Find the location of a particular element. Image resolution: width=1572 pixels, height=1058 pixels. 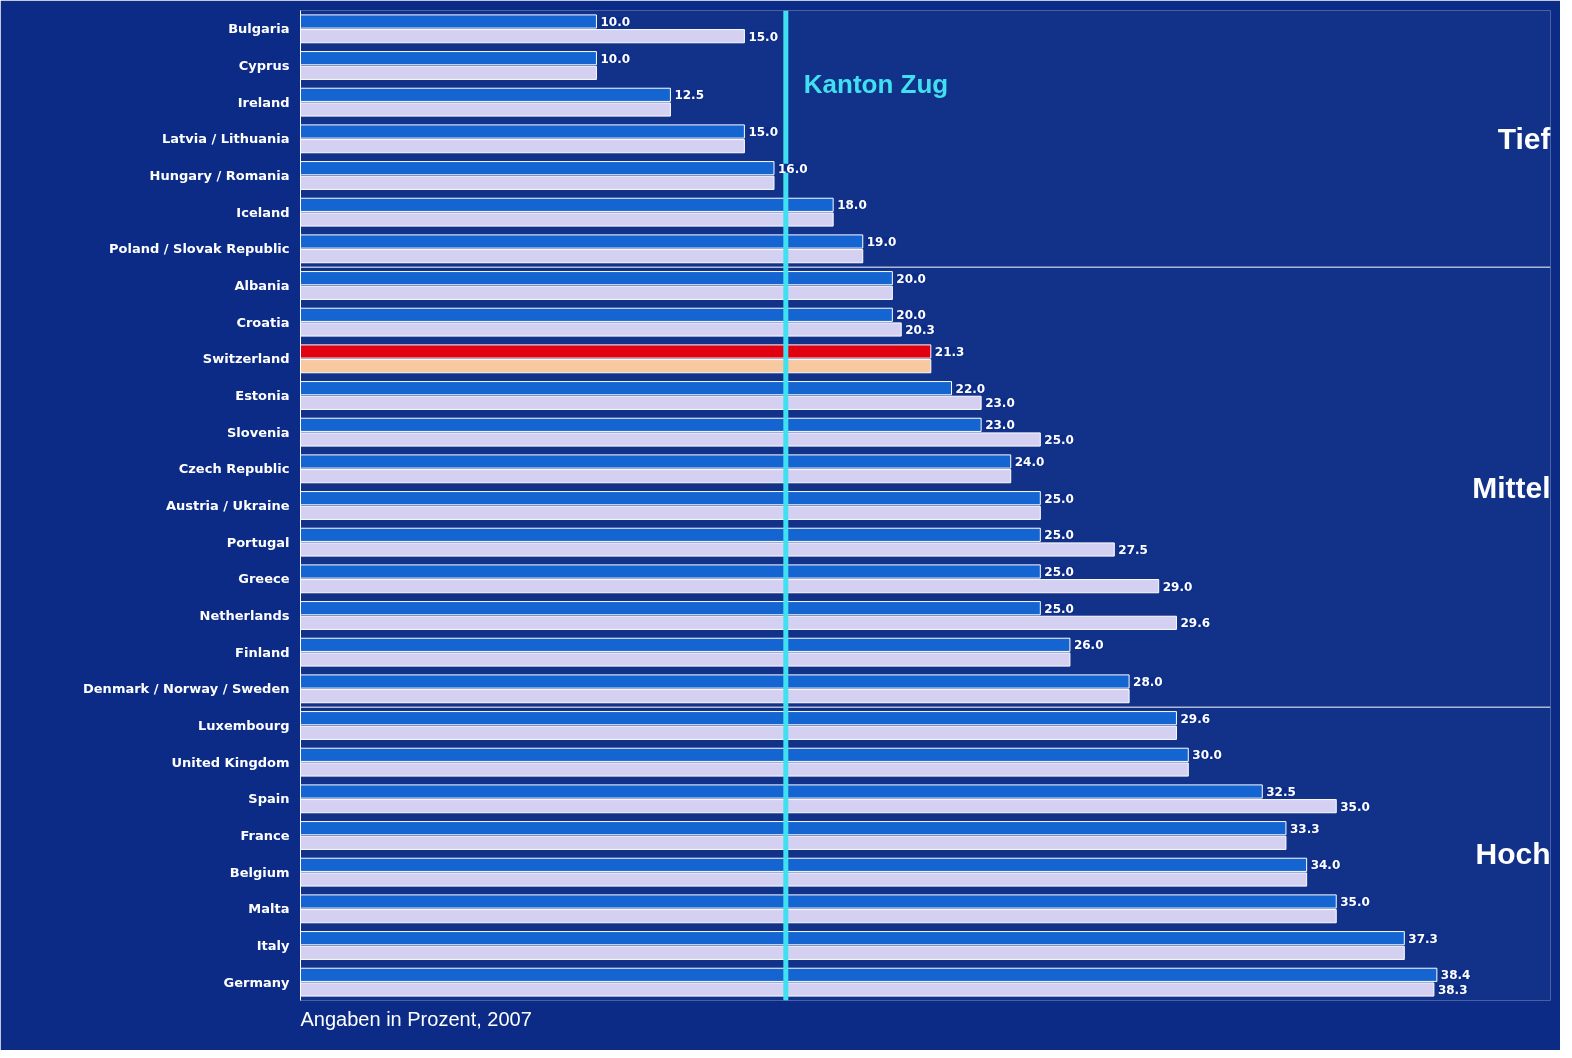

band-label: Tief is located at coordinates (1524, 139).